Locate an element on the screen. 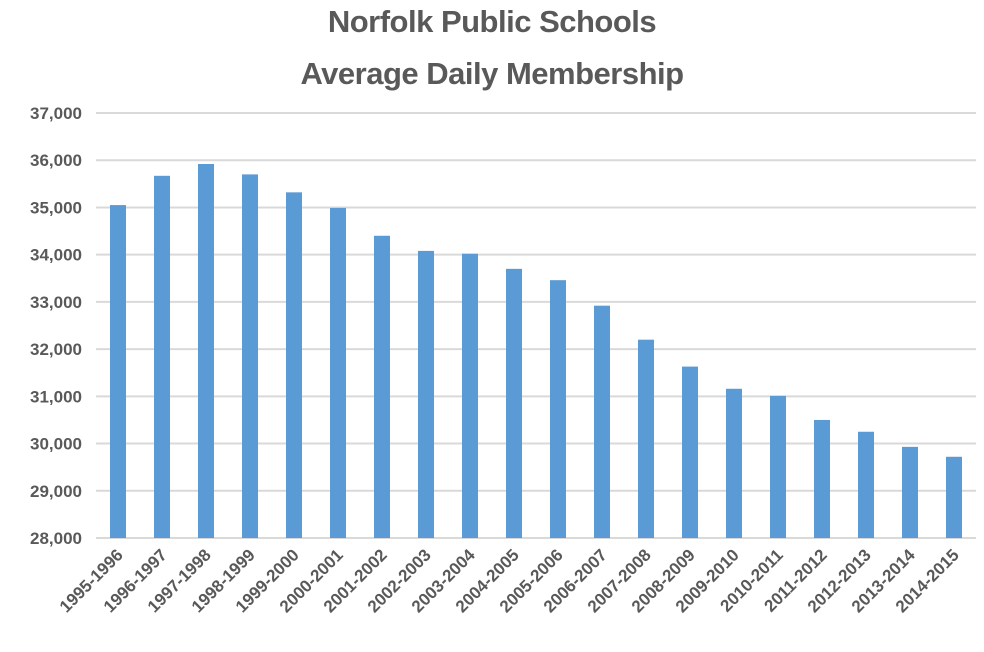 This screenshot has width=984, height=652. chart-subtitle: Average Daily Membership is located at coordinates (492, 73).